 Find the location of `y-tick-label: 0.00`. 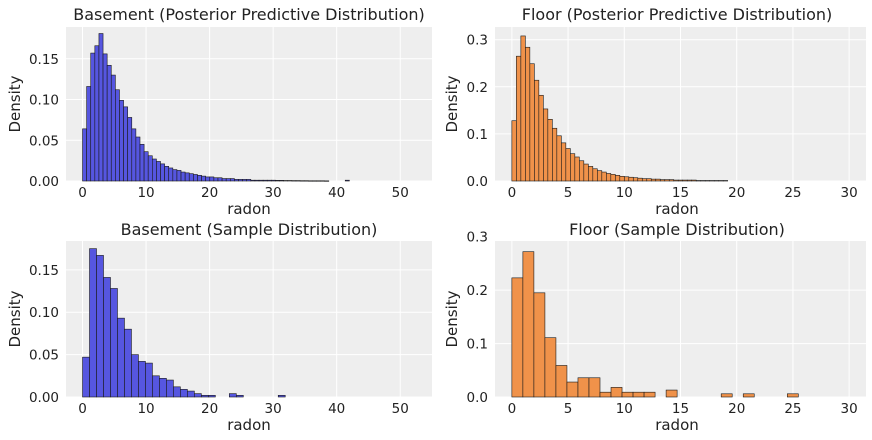

y-tick-label: 0.00 is located at coordinates (44, 182).